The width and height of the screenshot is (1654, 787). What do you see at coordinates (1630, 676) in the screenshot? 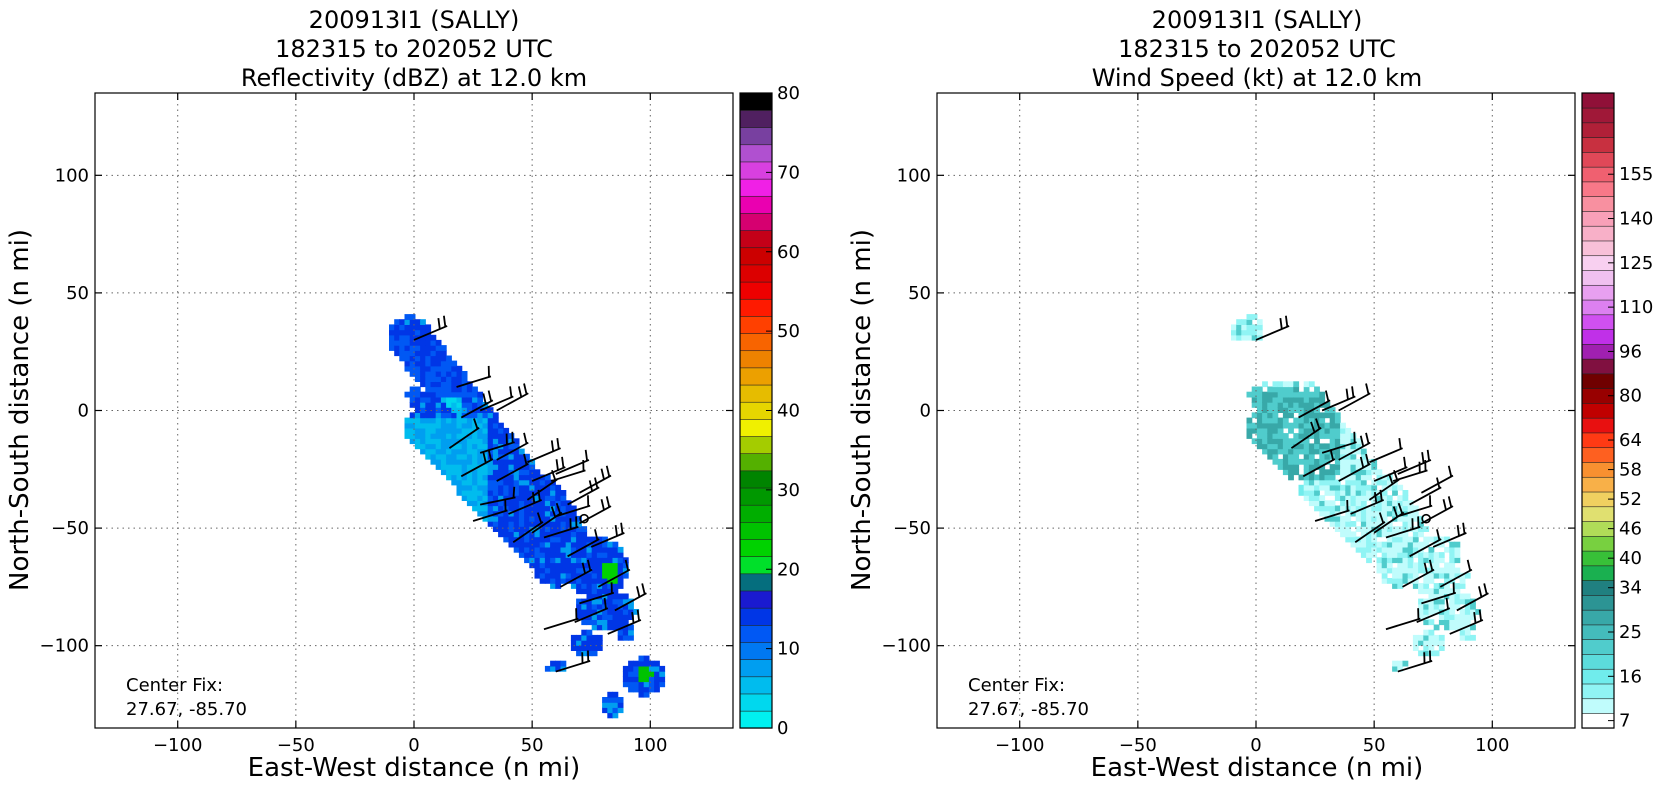
I see `right-colorbar-tick-label: 16` at bounding box center [1630, 676].